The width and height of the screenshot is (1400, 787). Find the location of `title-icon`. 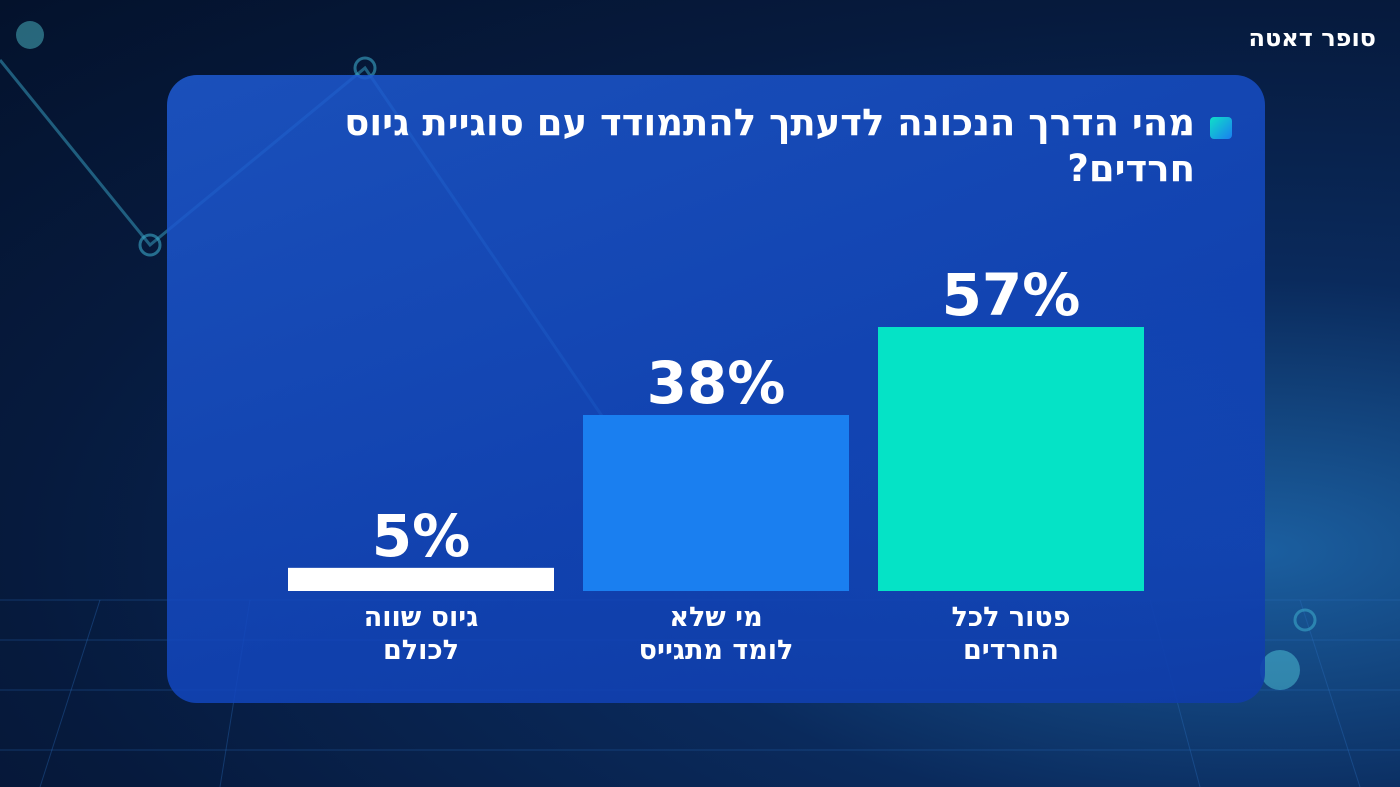

title-icon is located at coordinates (1221, 128).